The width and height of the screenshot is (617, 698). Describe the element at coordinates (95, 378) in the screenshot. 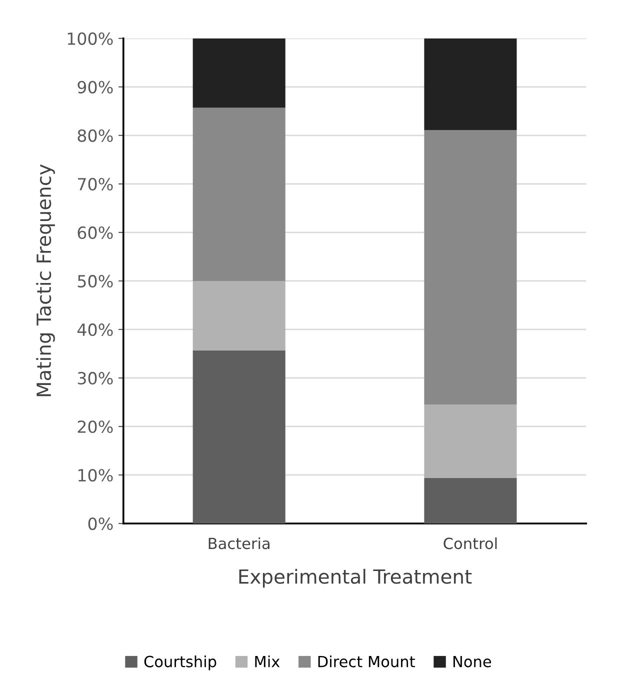

I see `y-tick-label: 30%` at that location.